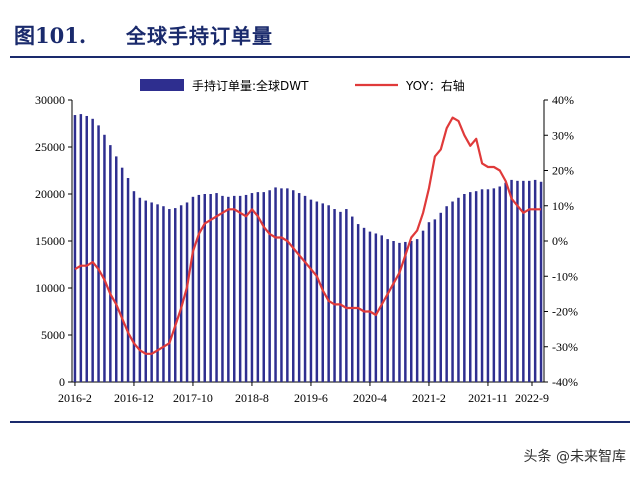  Describe the element at coordinates (50, 100) in the screenshot. I see `left-tick-label: 30000` at that location.